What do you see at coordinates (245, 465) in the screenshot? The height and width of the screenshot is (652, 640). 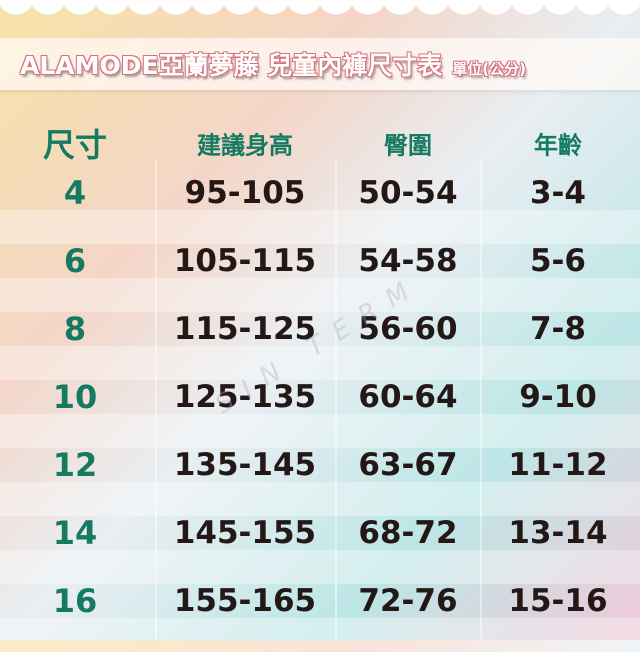 I see `cell-height: 135-145` at bounding box center [245, 465].